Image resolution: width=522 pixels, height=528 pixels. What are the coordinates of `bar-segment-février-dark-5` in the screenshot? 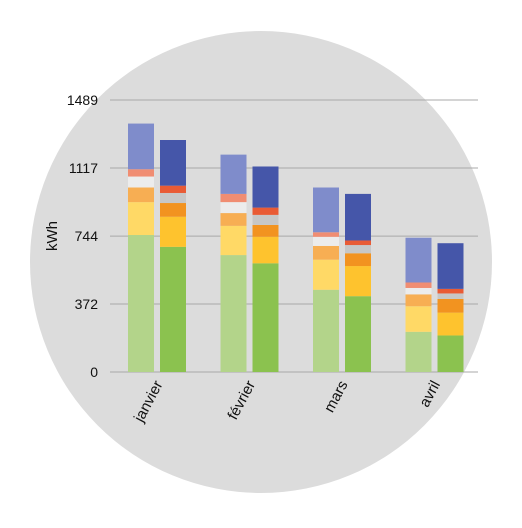 It's located at (265, 211).